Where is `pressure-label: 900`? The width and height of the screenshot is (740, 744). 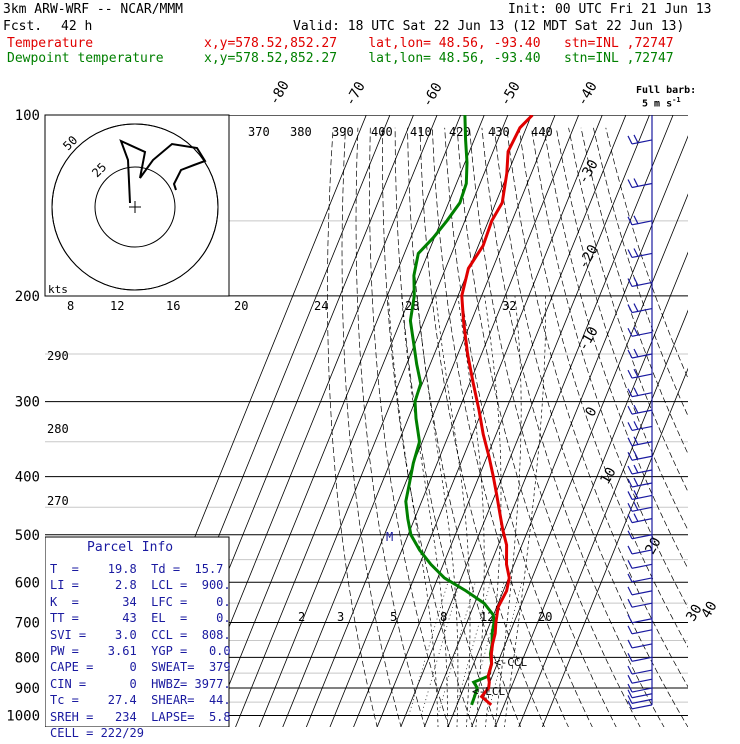
pressure-label: 900 is located at coordinates (27, 689).